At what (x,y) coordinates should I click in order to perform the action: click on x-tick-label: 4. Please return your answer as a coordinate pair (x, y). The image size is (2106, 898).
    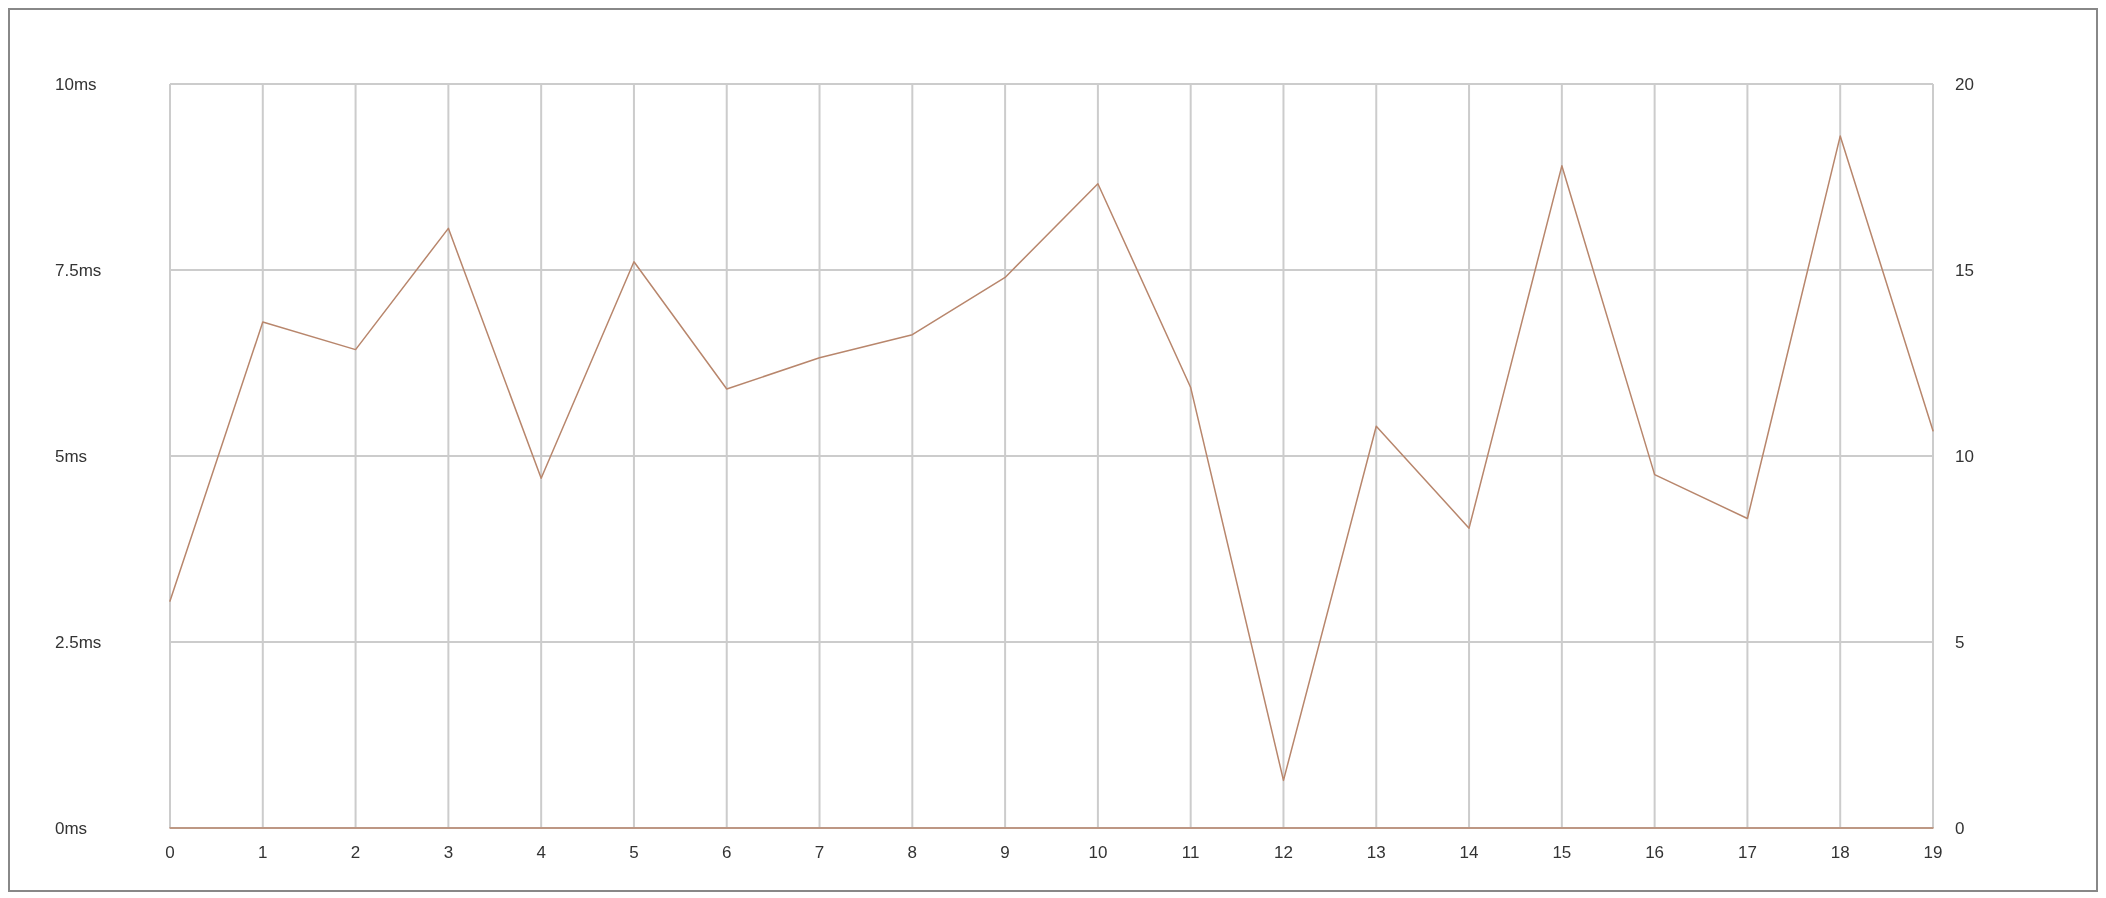
    Looking at the image, I should click on (541, 852).